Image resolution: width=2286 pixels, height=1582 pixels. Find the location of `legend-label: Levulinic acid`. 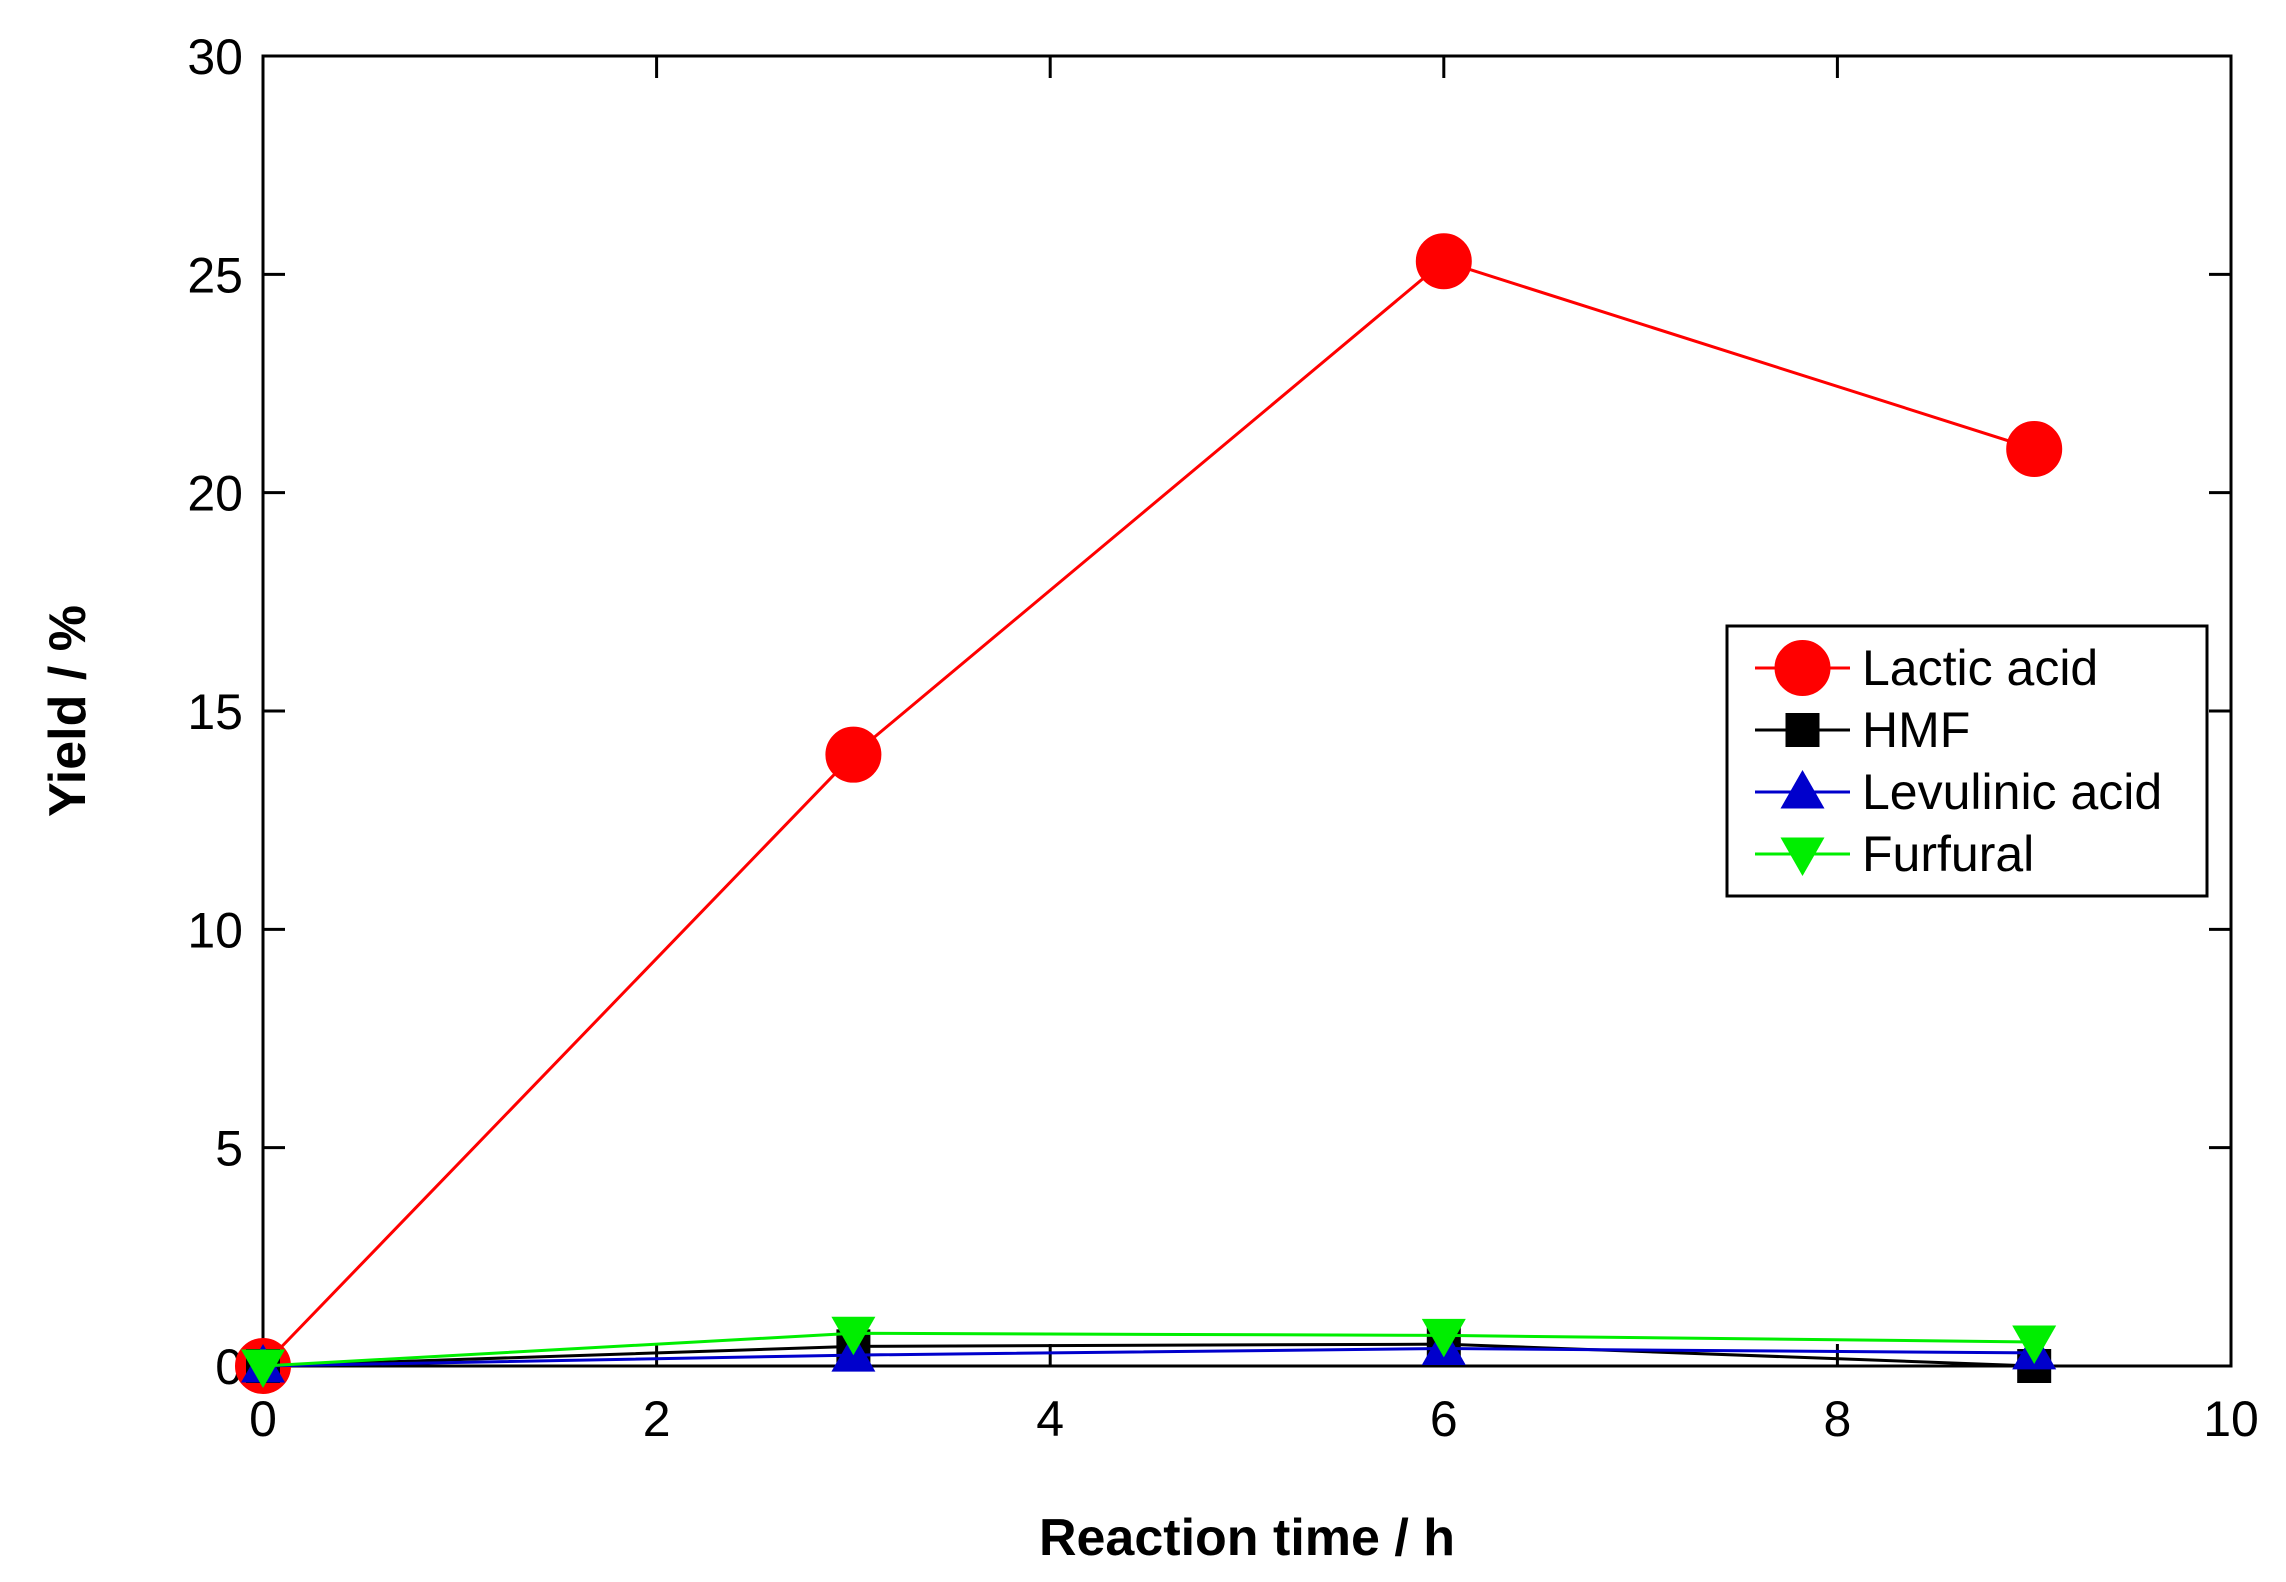

legend-label: Levulinic acid is located at coordinates (2012, 792).